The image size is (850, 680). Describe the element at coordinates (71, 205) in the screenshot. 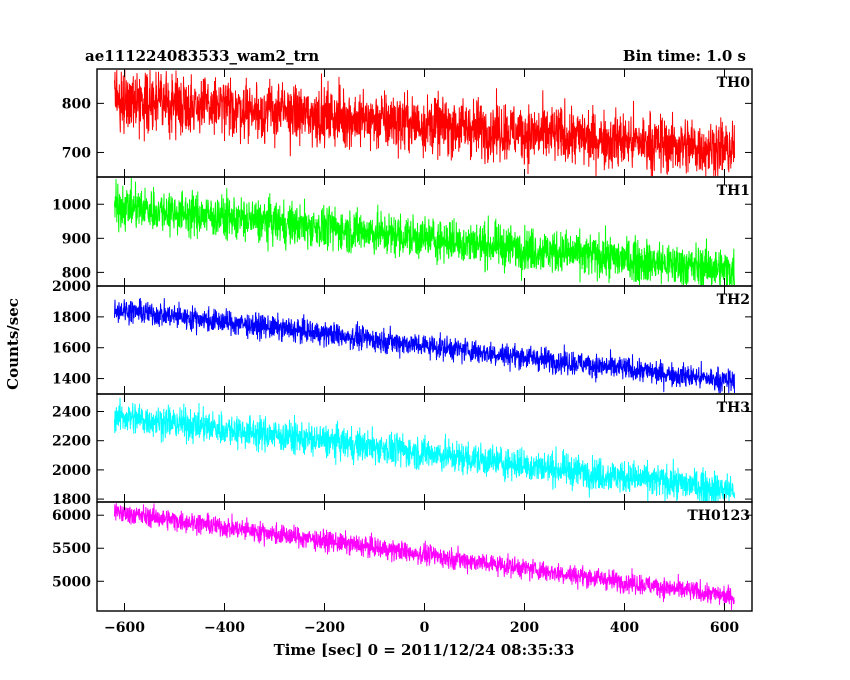

I see `y-tick-label: 1000` at that location.